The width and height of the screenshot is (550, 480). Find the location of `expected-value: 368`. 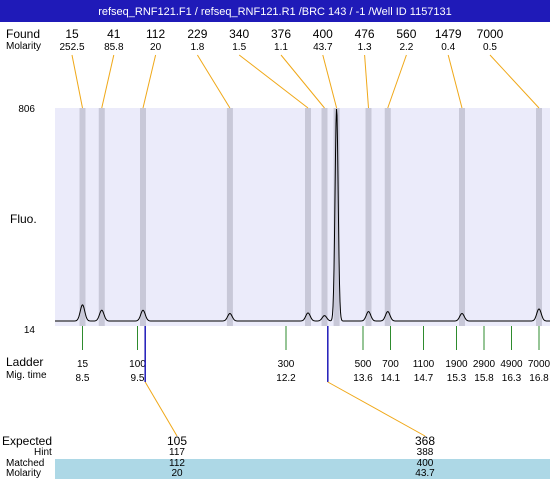

expected-value: 368 is located at coordinates (425, 441).